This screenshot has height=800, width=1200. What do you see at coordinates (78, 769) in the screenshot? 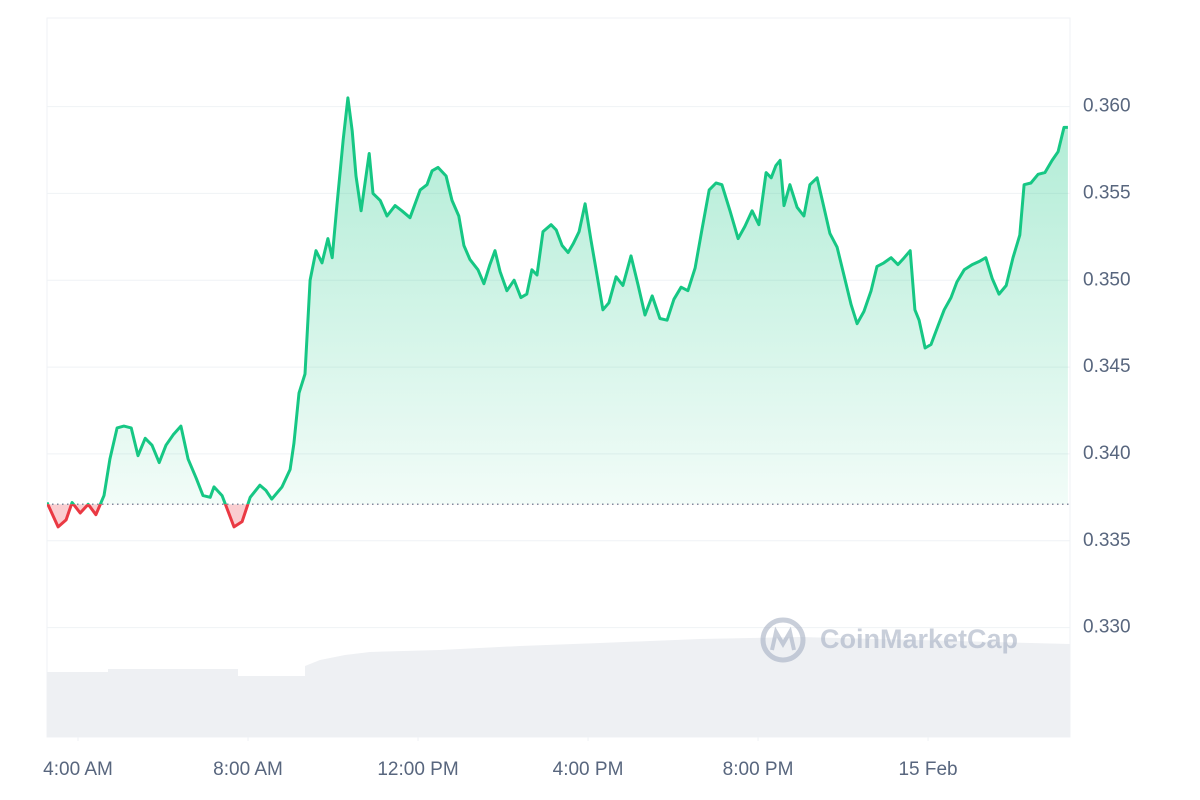
I see `x-tick-label: 4:00 AM` at bounding box center [78, 769].